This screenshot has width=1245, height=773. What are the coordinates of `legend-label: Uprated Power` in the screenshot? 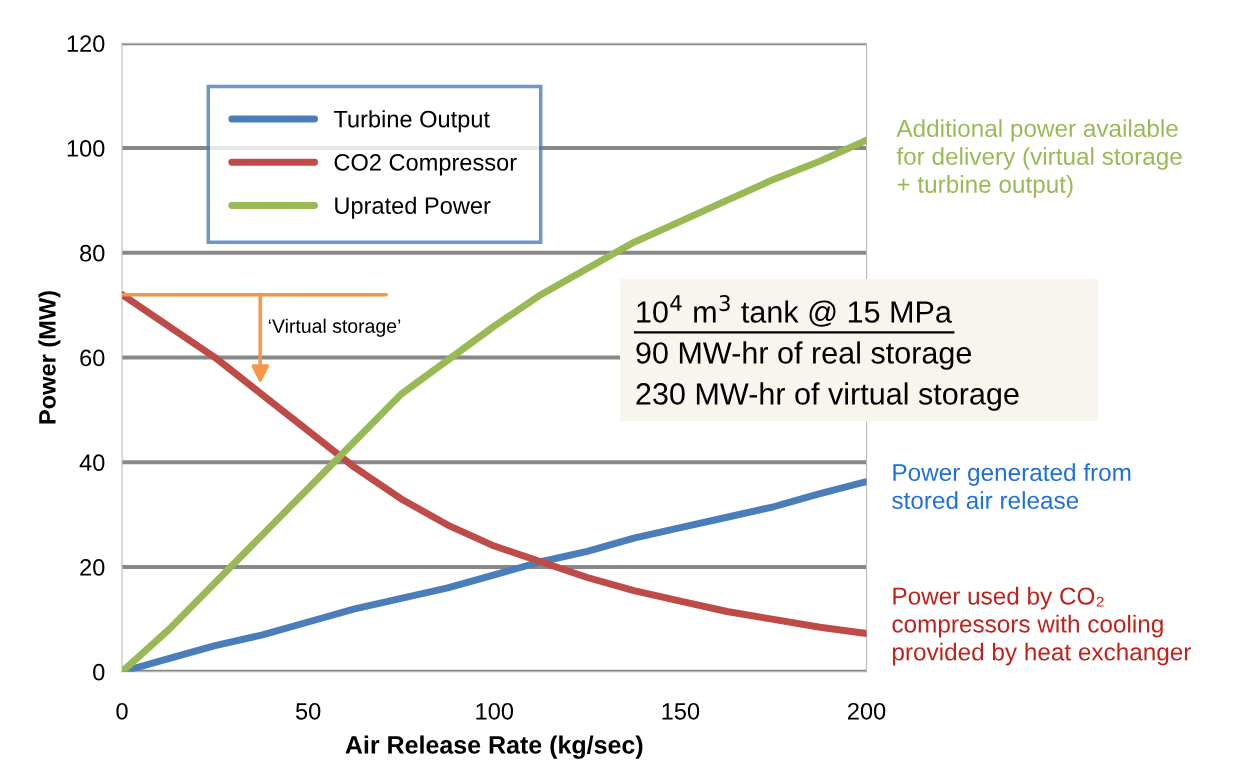 It's located at (413, 207).